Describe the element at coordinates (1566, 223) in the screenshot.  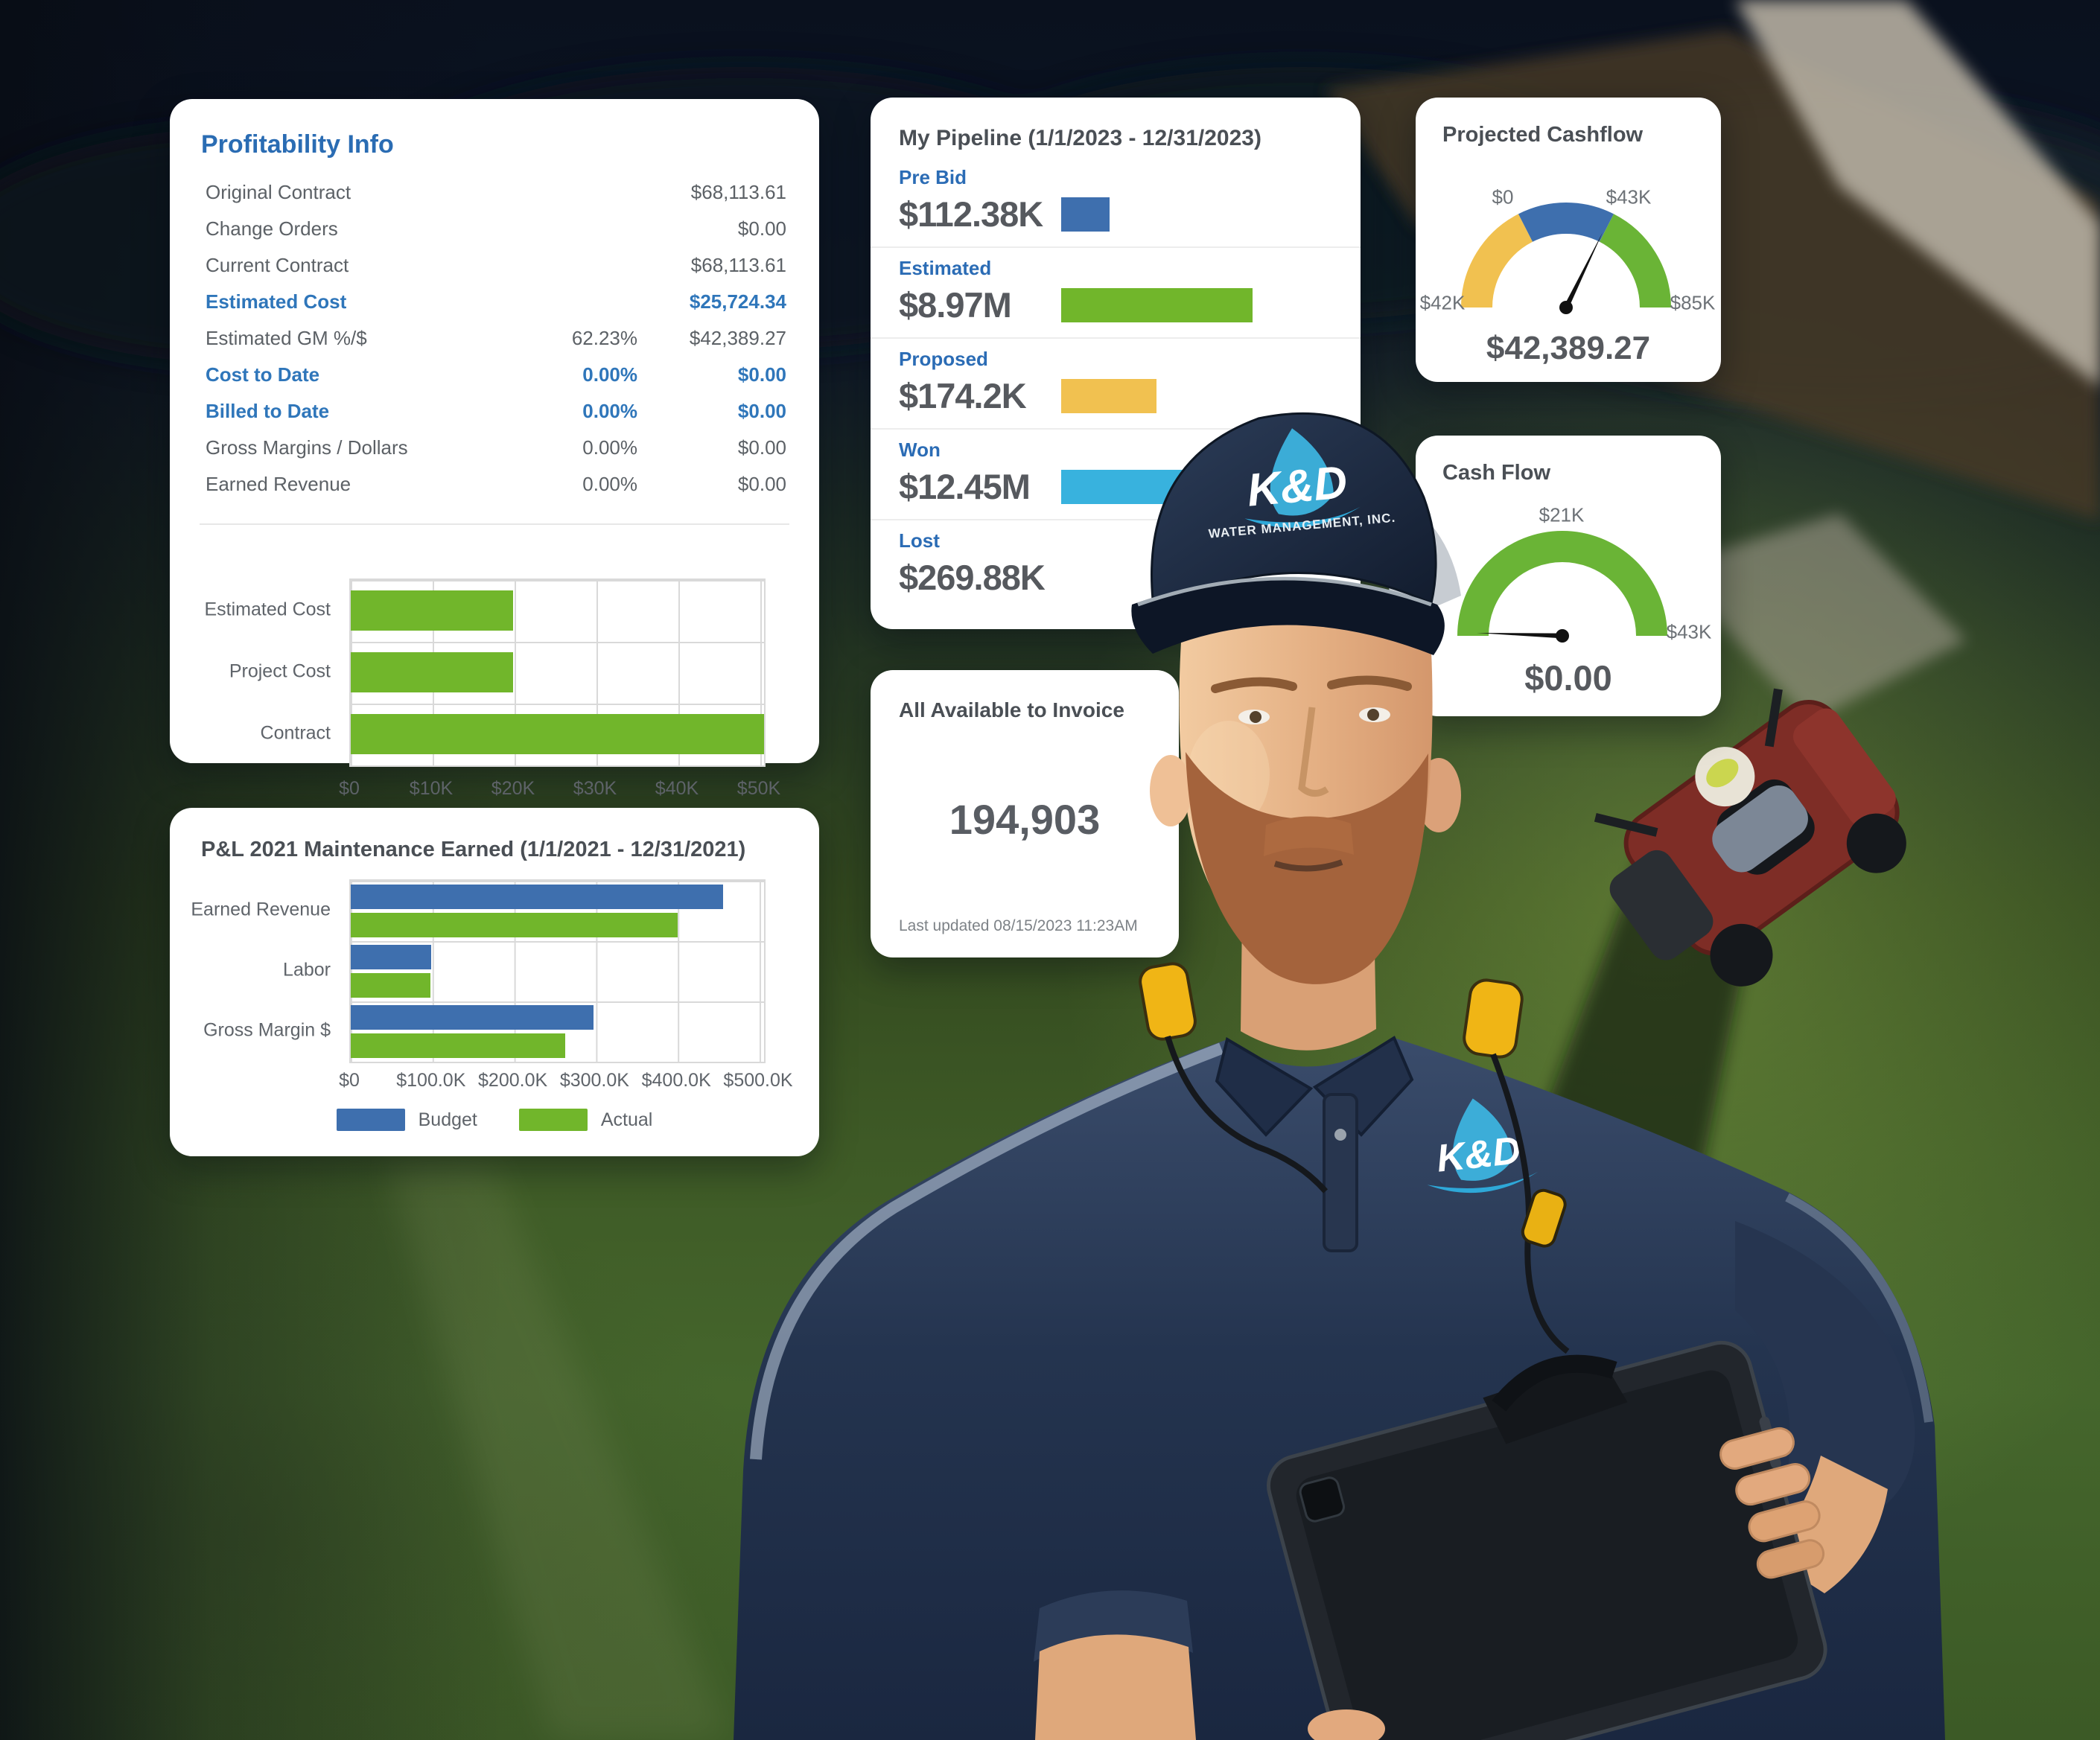
I see `gauge-segment-blue` at that location.